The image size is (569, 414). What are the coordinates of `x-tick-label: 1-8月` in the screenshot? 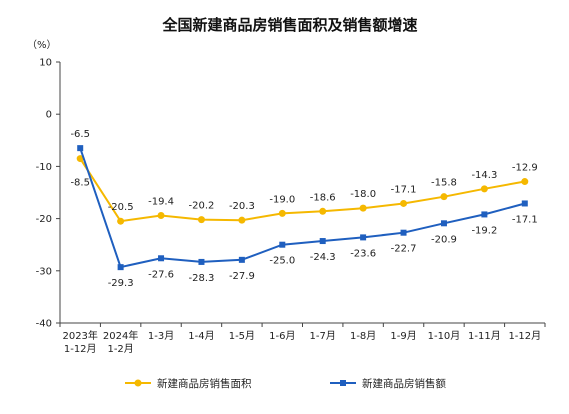 It's located at (363, 336).